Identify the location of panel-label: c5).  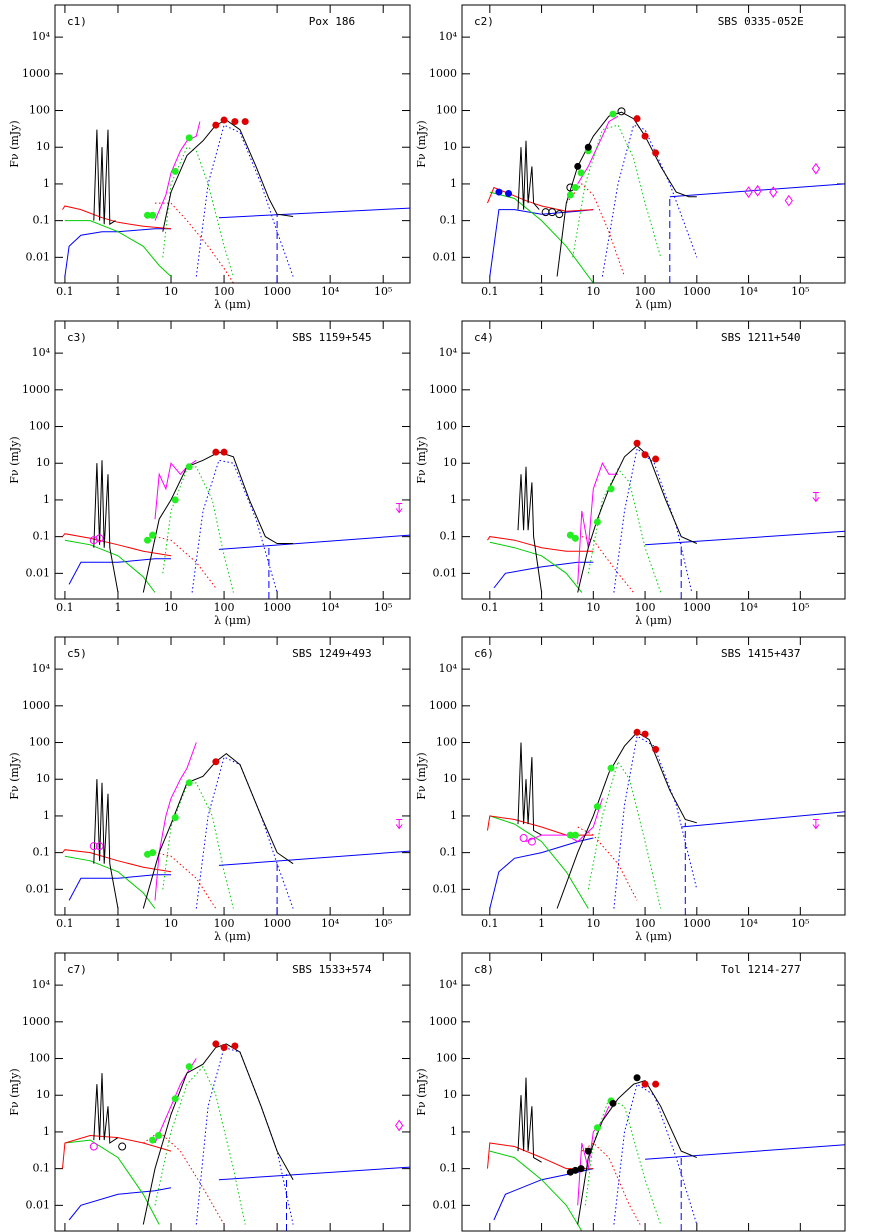
(77, 653).